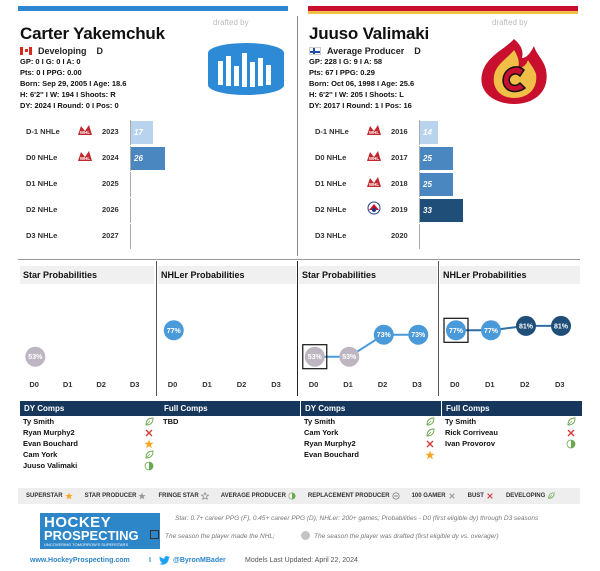 Image resolution: width=600 pixels, height=571 pixels. Describe the element at coordinates (444, 184) in the screenshot. I see `nhle-row: D1 NHLe WHL 2018 25` at that location.